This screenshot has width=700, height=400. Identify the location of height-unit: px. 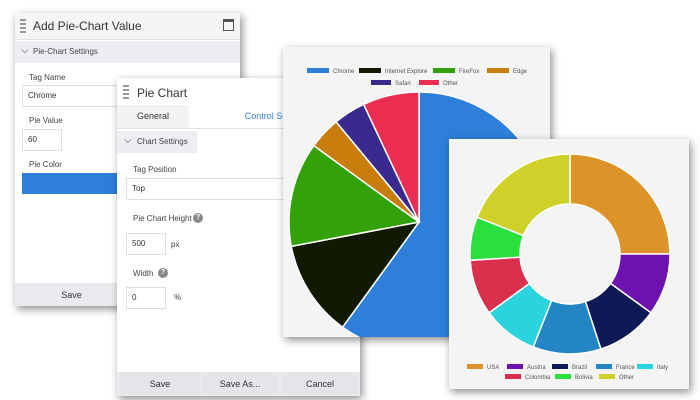
(175, 244).